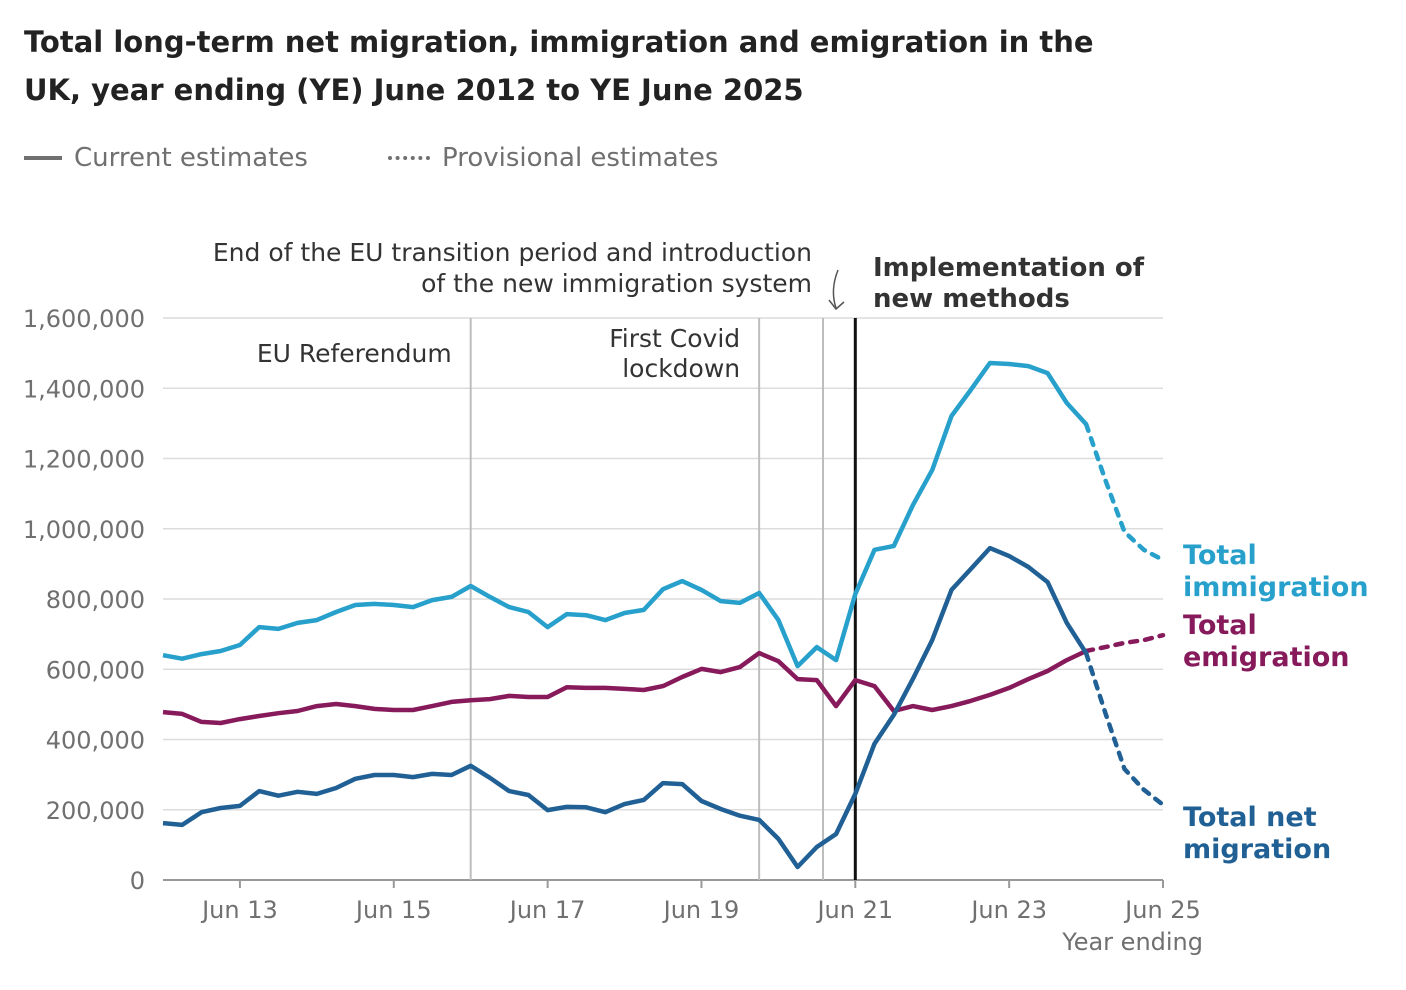 The height and width of the screenshot is (990, 1406). I want to click on y-tick-label: 1,400,000, so click(84, 389).